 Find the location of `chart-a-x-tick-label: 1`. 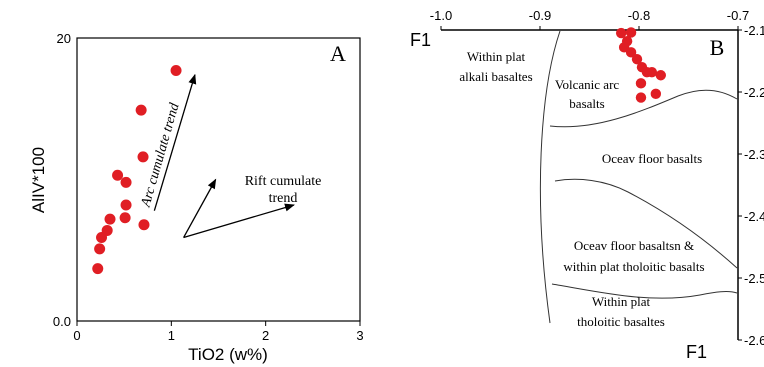

chart-a-x-tick-label: 1 is located at coordinates (171, 335).